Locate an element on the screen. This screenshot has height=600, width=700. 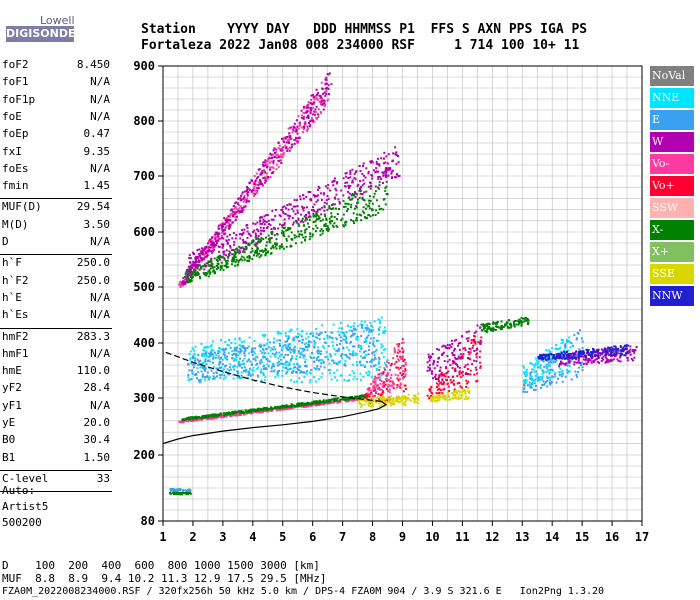
parameter-row: foEp 0.47 is located at coordinates (56, 135).